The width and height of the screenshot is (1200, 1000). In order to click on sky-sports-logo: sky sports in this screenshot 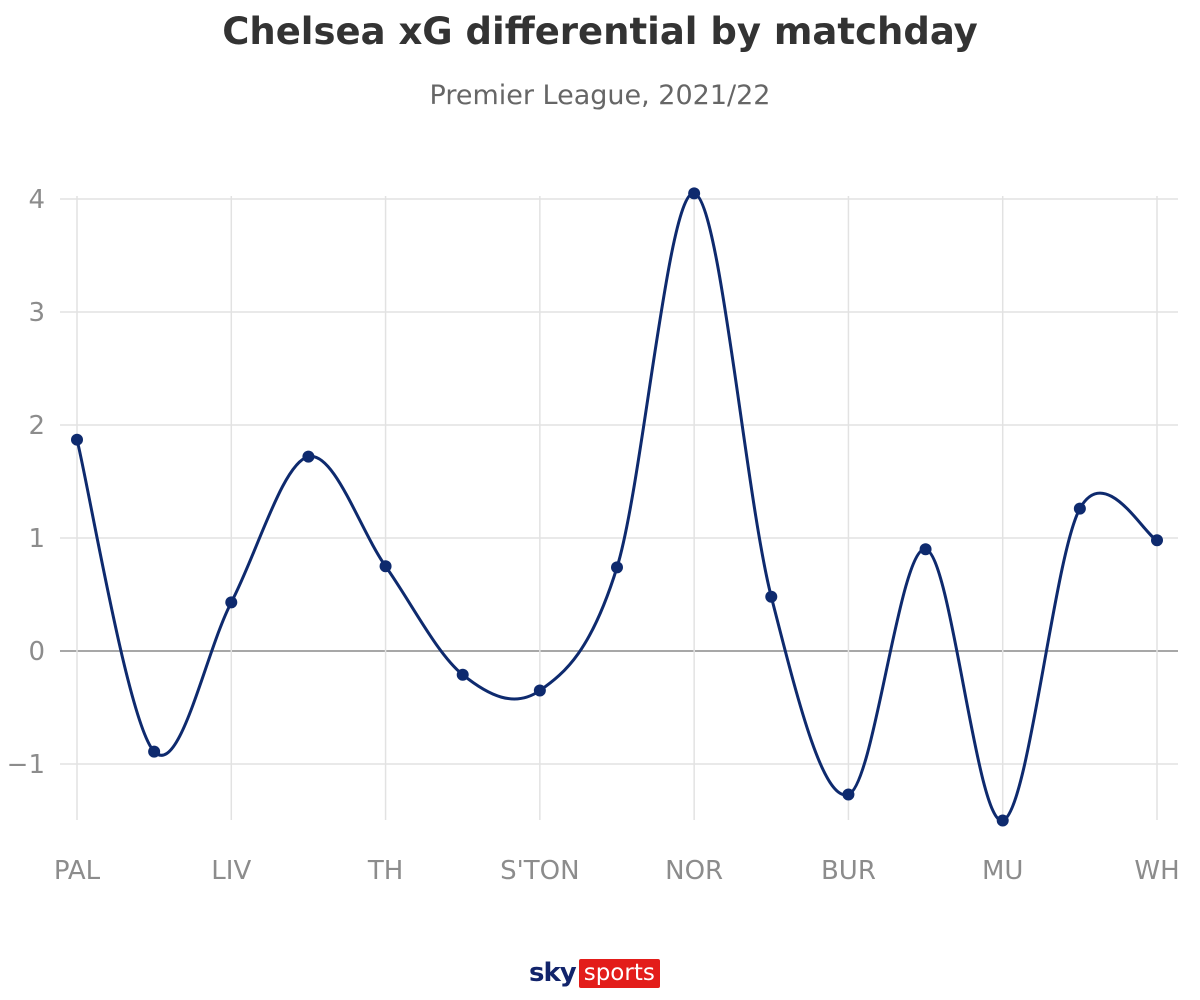, I will do `click(594, 973)`.